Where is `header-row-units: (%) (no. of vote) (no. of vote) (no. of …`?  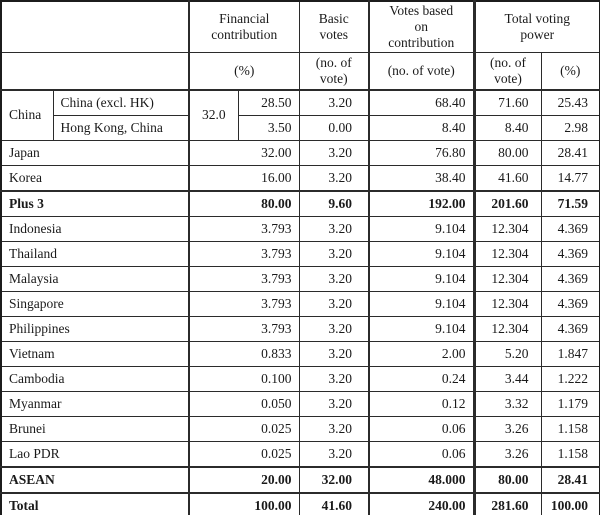 header-row-units: (%) (no. of vote) (no. of vote) (no. of … is located at coordinates (300, 71).